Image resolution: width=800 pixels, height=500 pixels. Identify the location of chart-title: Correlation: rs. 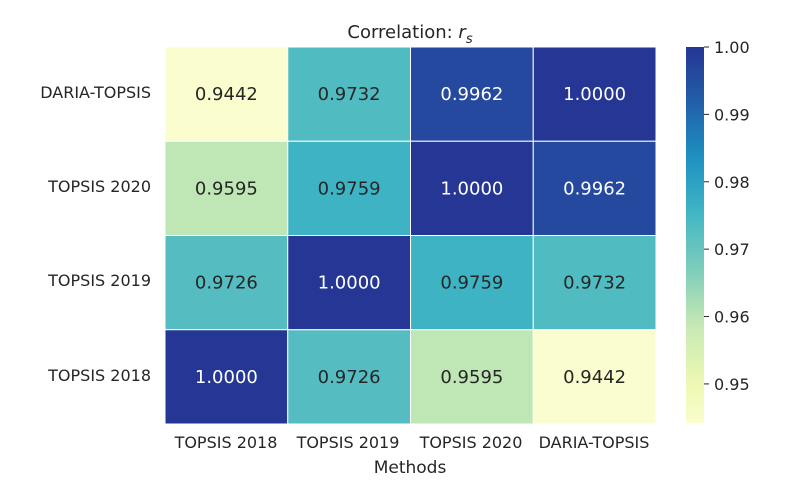
(409, 34).